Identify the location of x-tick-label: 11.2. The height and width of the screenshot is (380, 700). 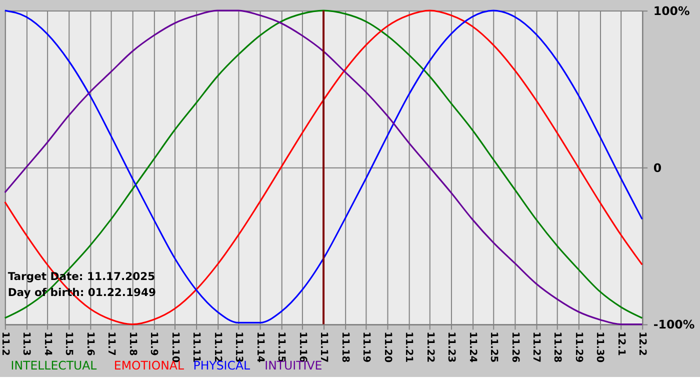
(5, 344).